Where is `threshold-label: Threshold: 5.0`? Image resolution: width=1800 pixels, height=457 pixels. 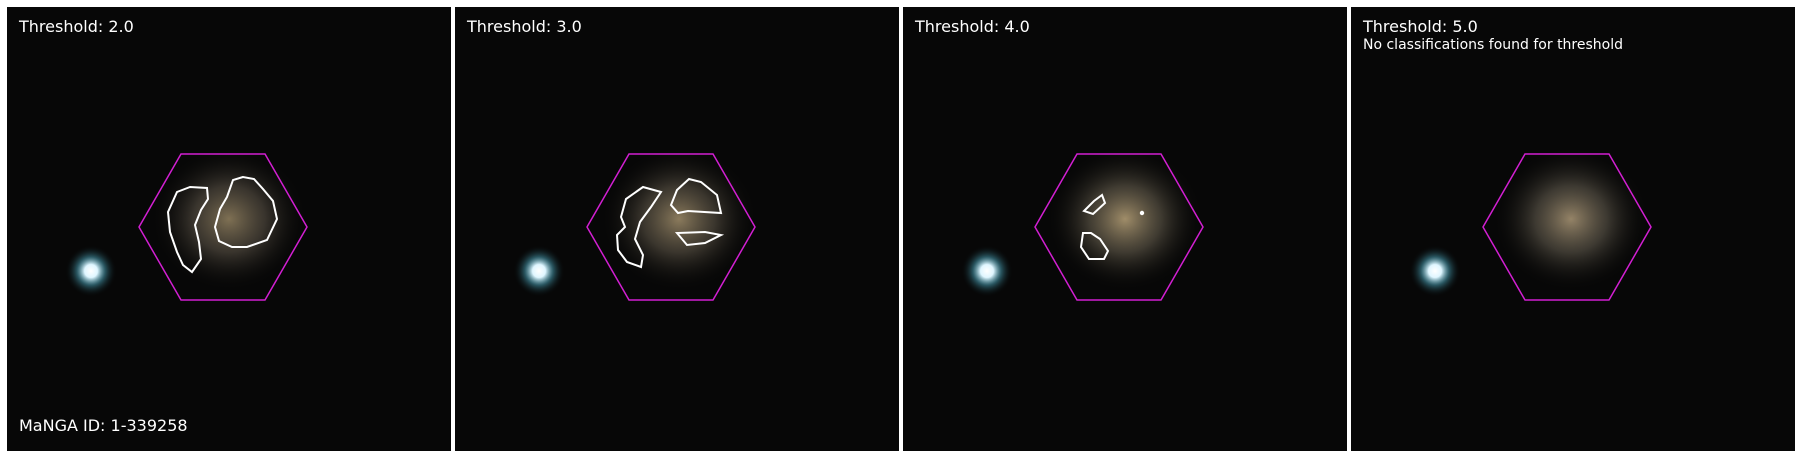
threshold-label: Threshold: 5.0 is located at coordinates (1420, 26).